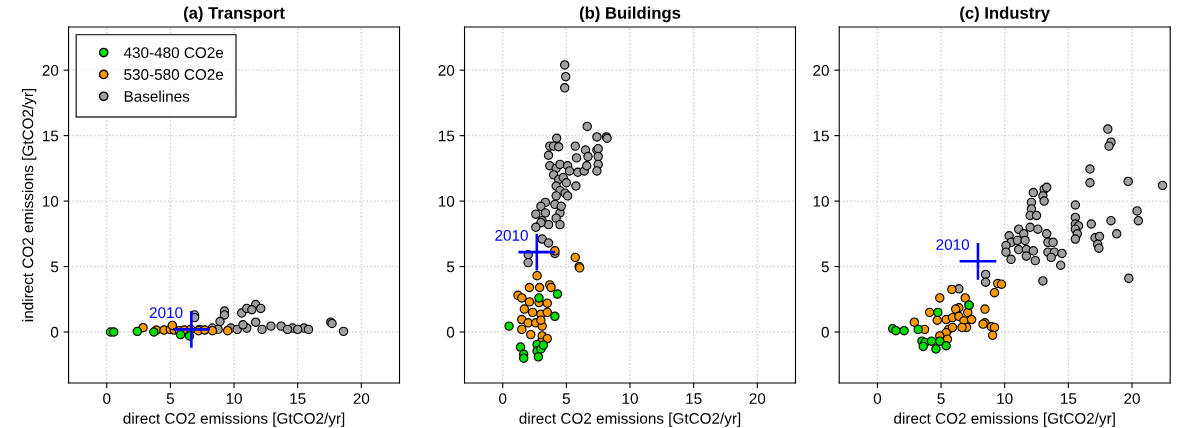 The image size is (1182, 428). I want to click on chart-title: (a) Transport, so click(234, 14).